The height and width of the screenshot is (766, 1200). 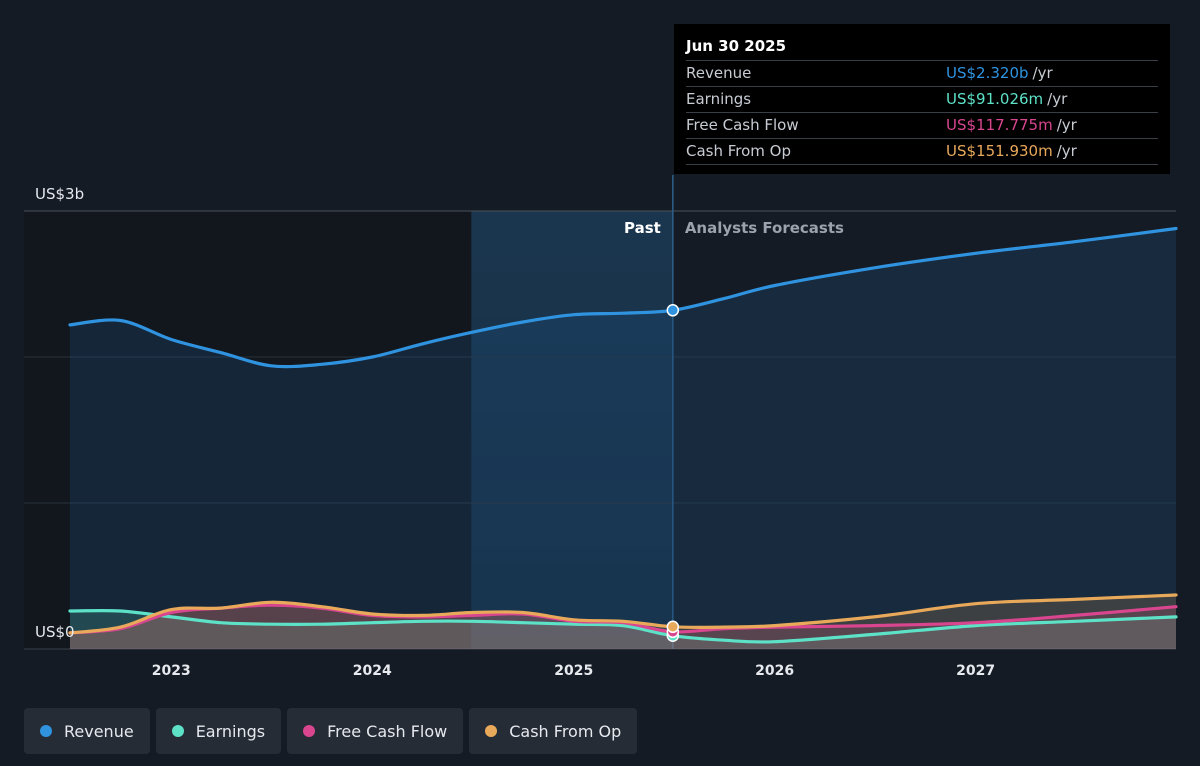 What do you see at coordinates (171, 671) in the screenshot?
I see `x-tick-label: 2023` at bounding box center [171, 671].